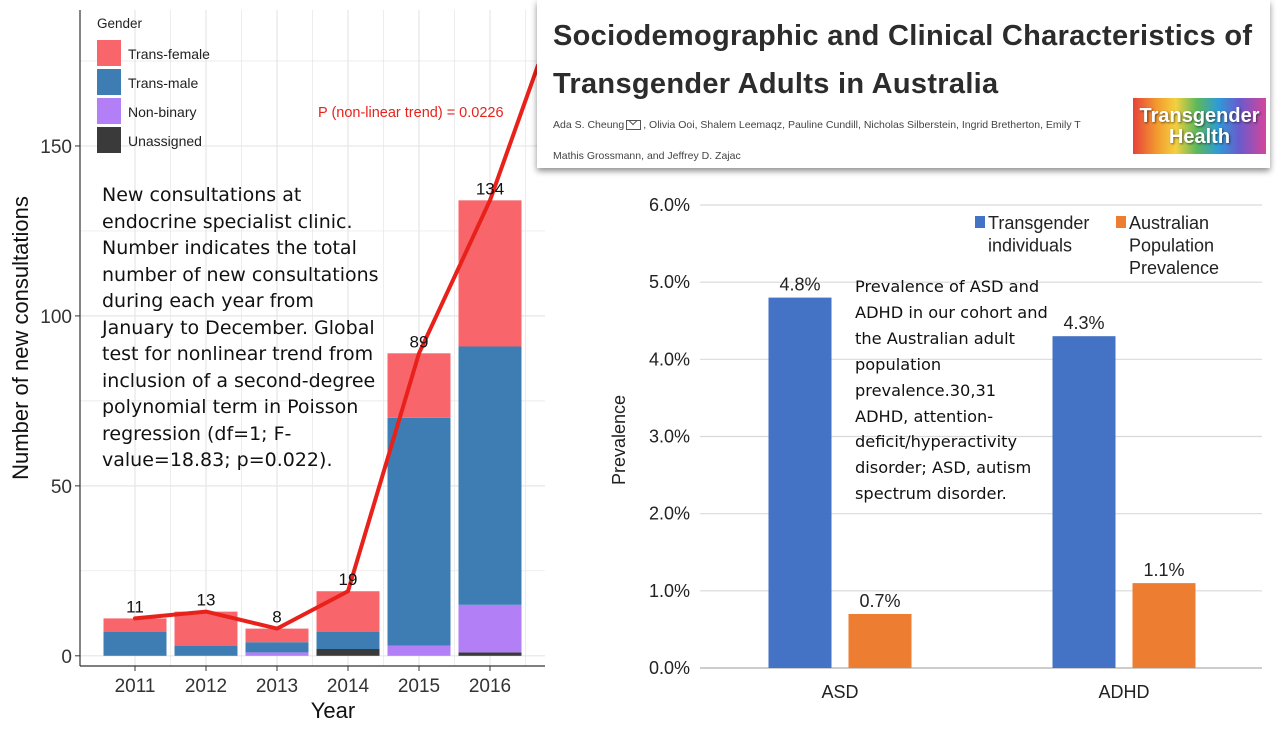 The height and width of the screenshot is (730, 1280). I want to click on bar-non-binary-2015, so click(419, 650).